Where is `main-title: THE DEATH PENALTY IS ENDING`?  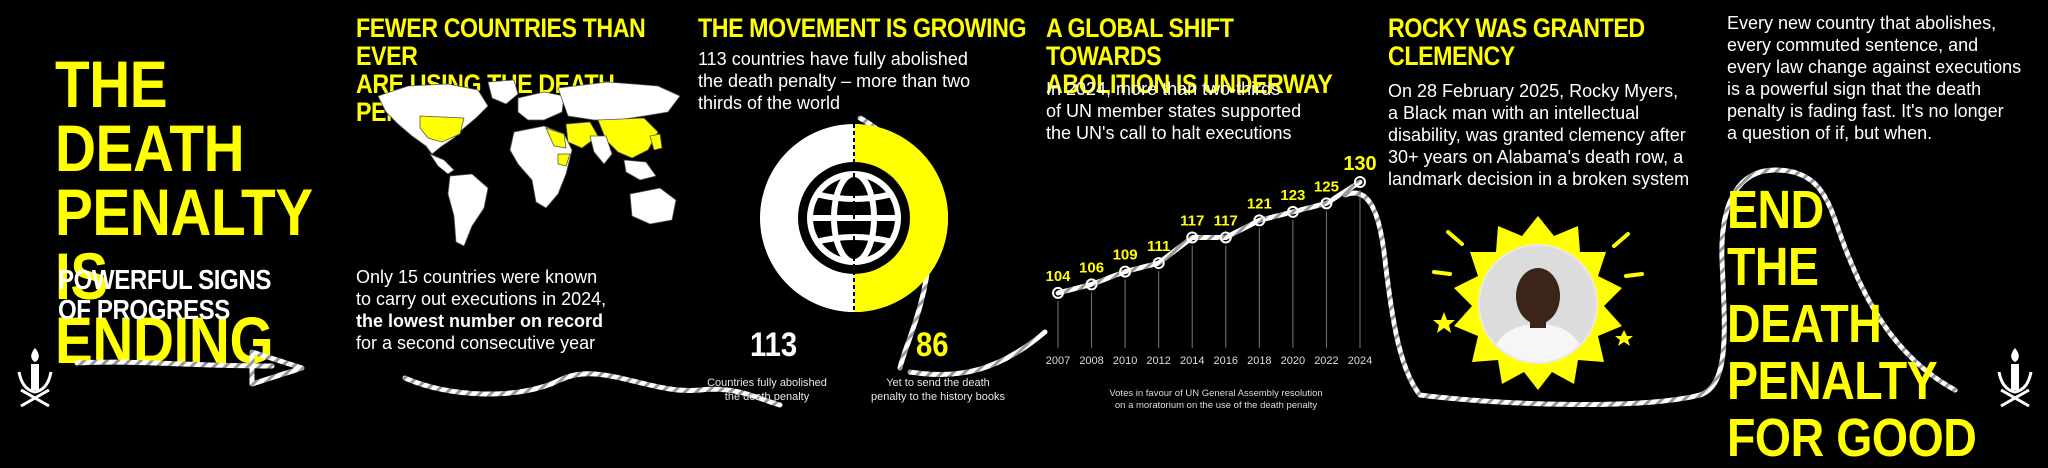
main-title: THE DEATH PENALTY IS ENDING is located at coordinates (184, 210).